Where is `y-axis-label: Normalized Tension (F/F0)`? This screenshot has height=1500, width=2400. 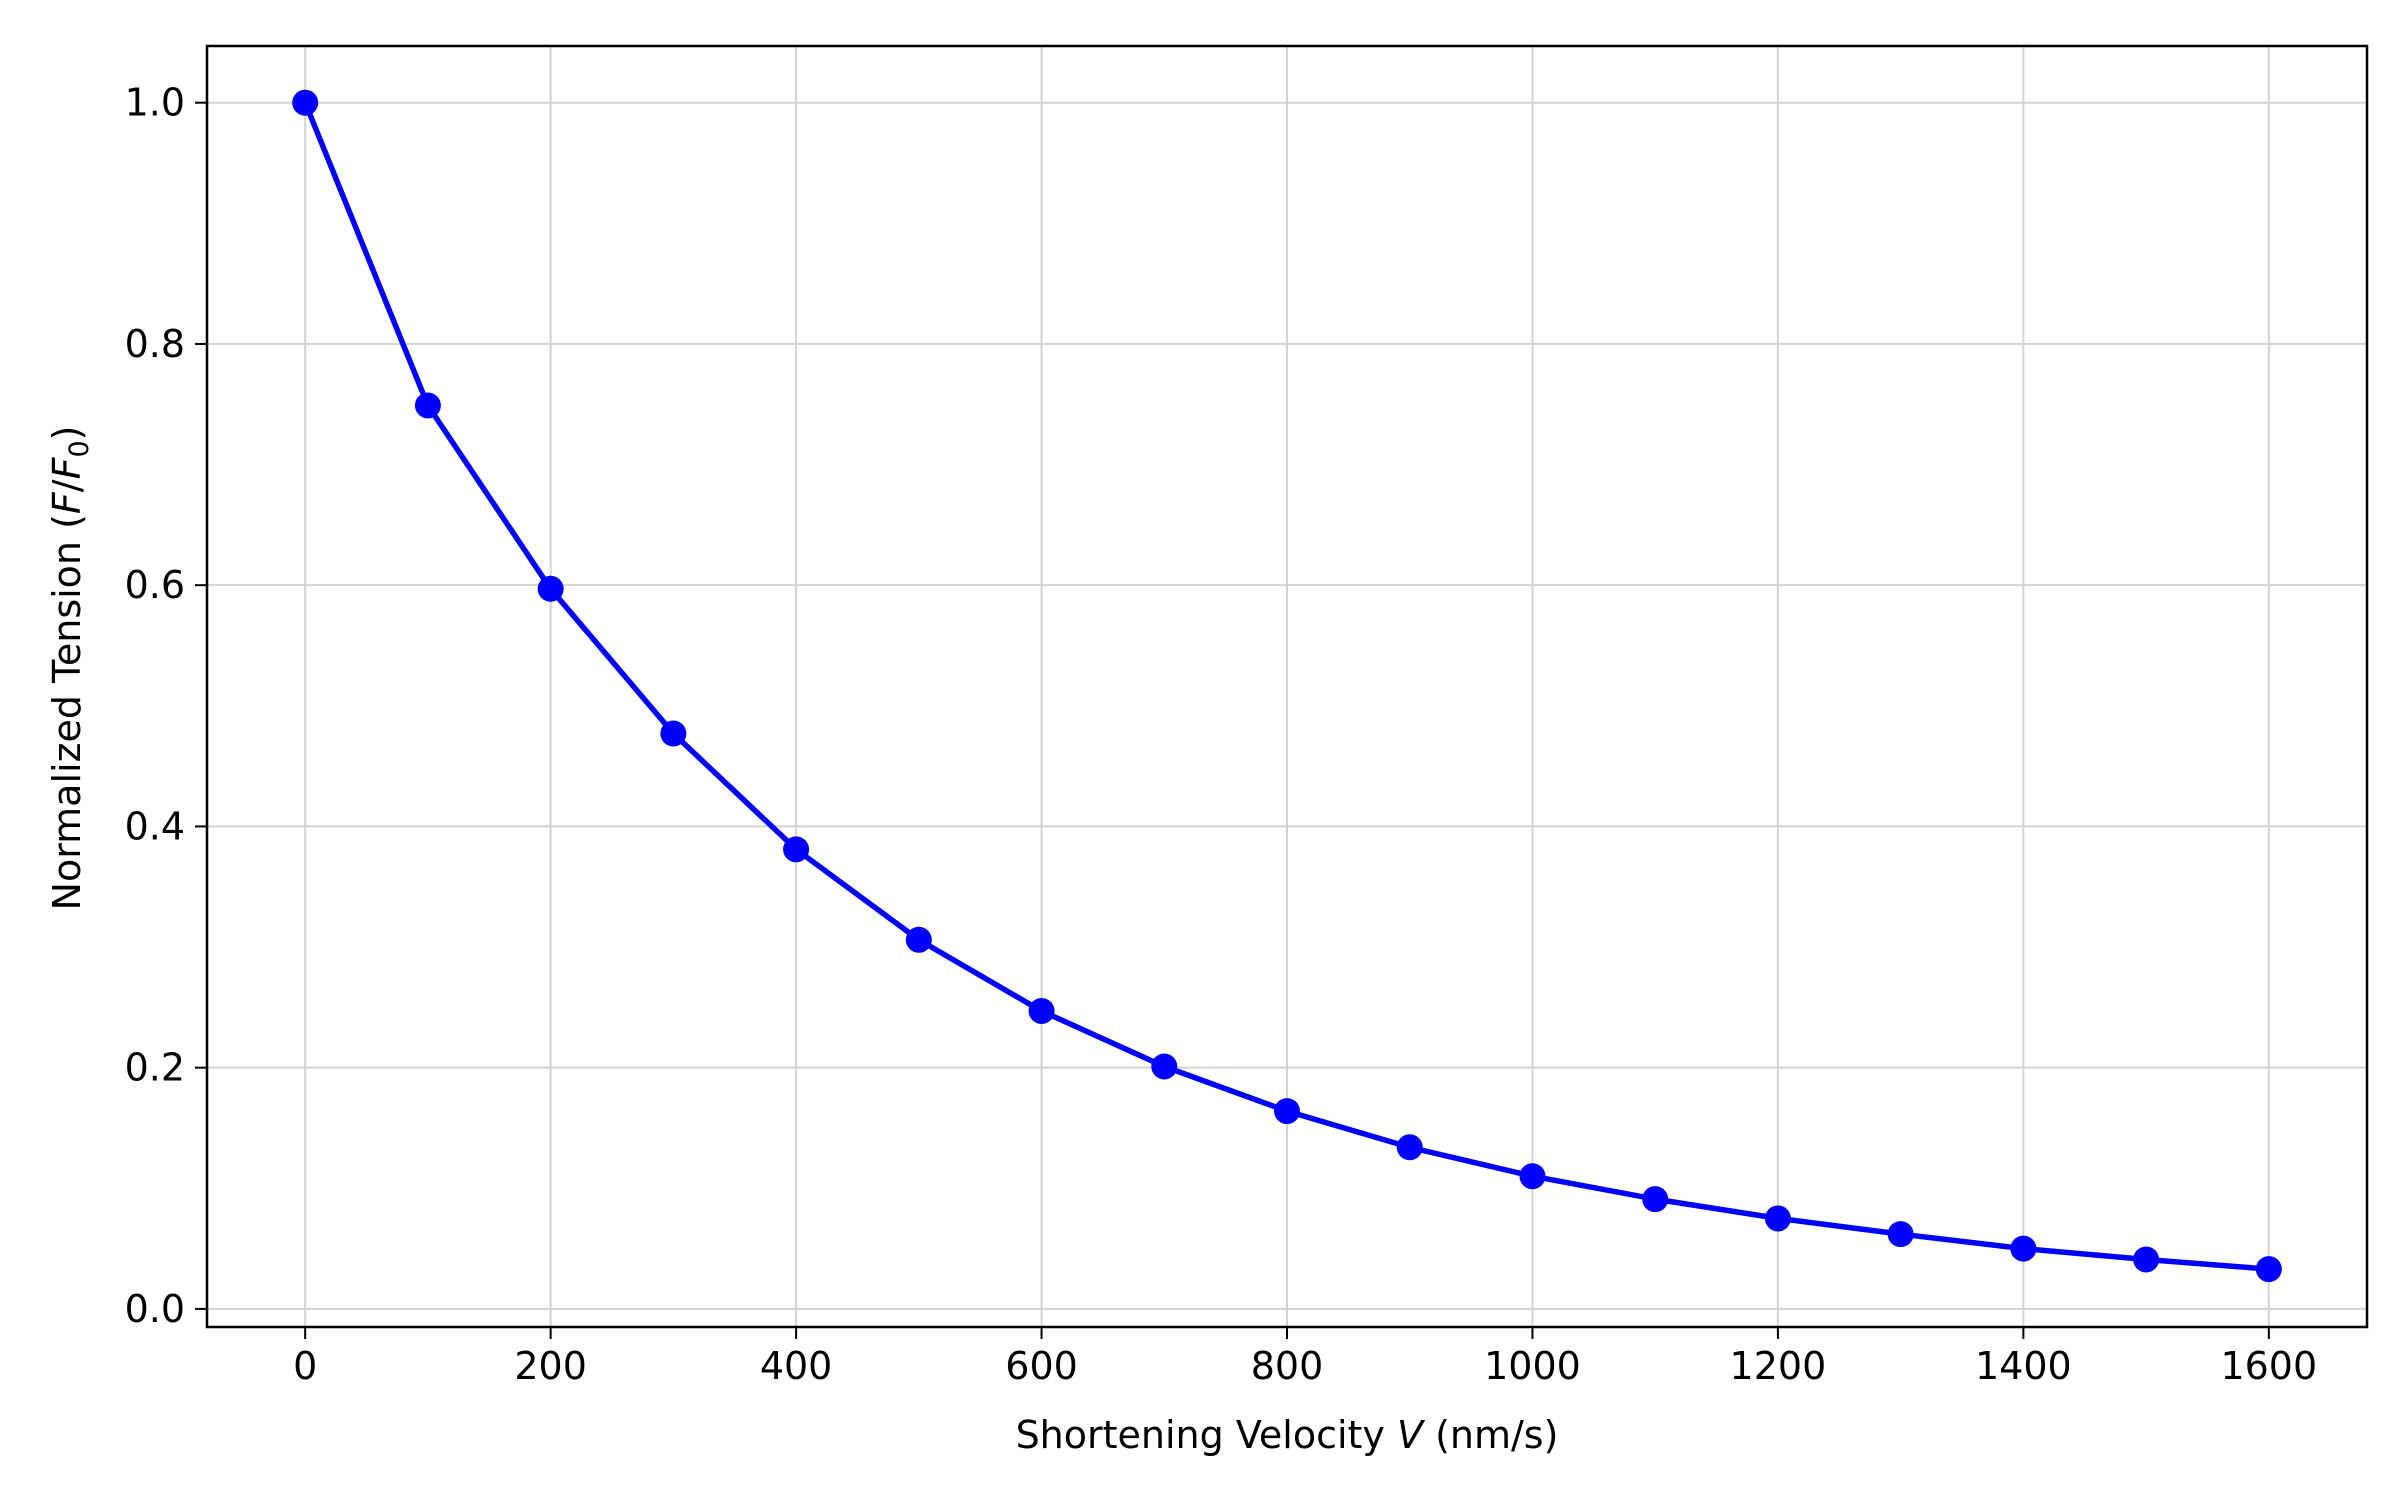 y-axis-label: Normalized Tension (F/F0) is located at coordinates (70, 668).